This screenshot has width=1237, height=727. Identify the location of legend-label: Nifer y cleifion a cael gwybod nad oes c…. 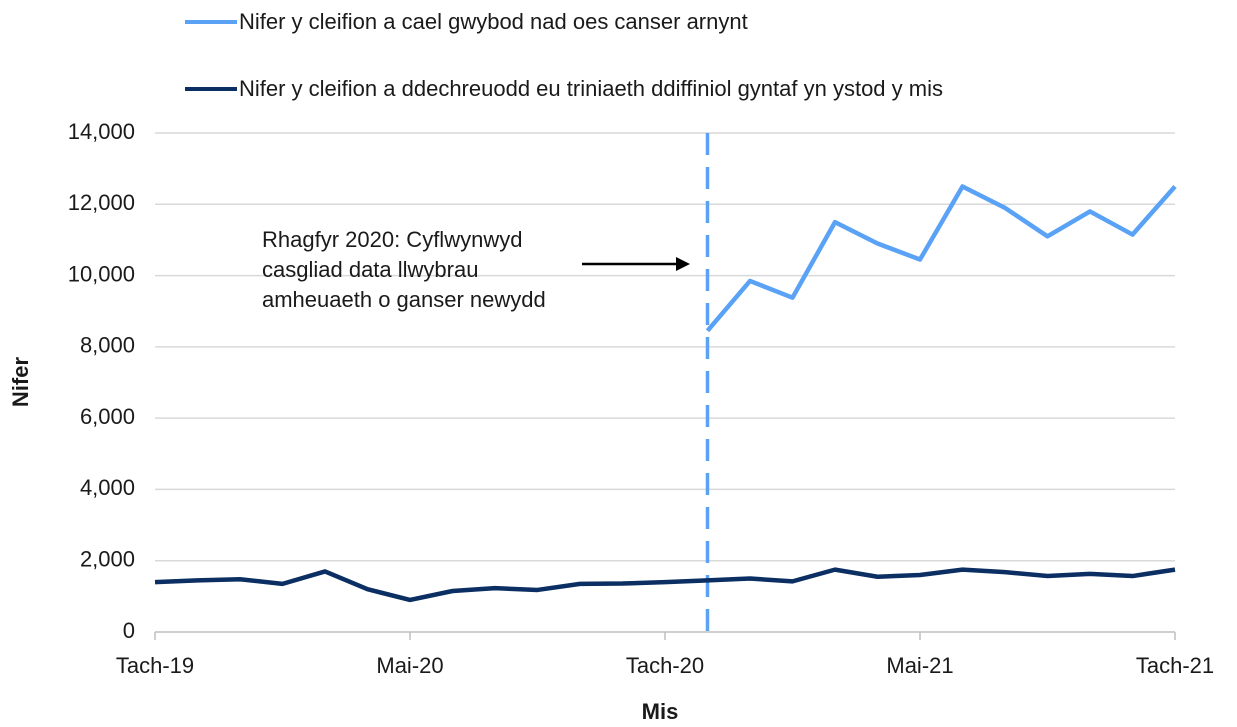
(493, 21).